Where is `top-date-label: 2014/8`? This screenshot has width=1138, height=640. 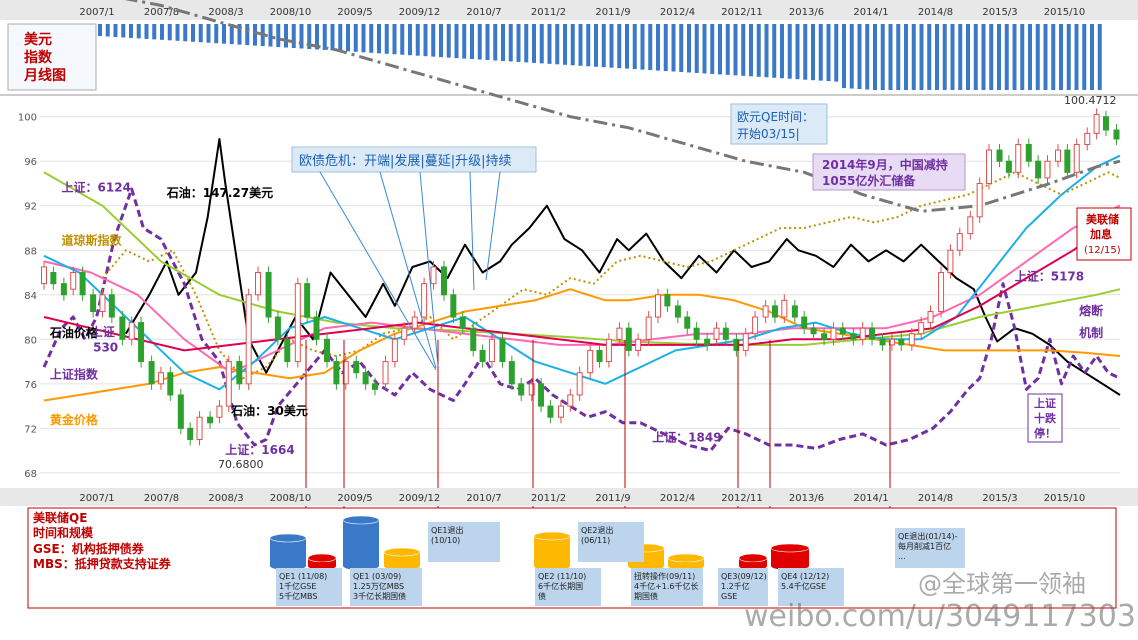 top-date-label: 2014/8 is located at coordinates (935, 12).